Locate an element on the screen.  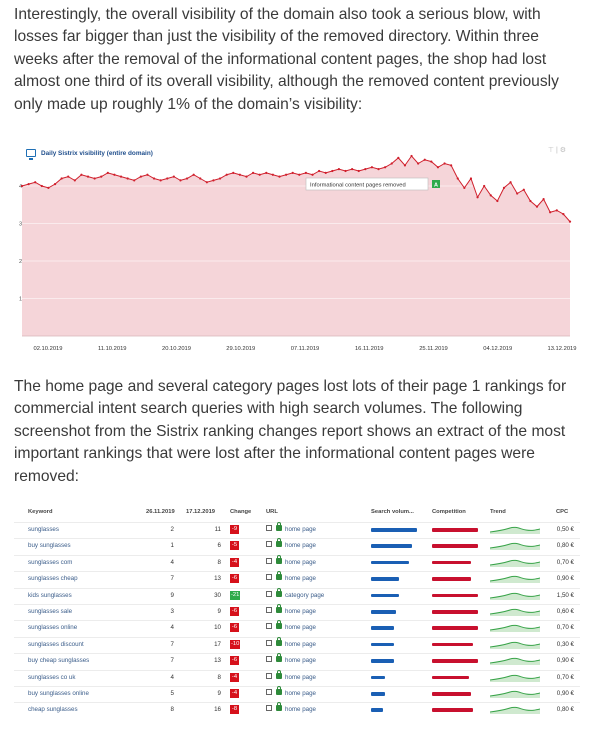
cpc-value: 0,70 € is located at coordinates (565, 677).